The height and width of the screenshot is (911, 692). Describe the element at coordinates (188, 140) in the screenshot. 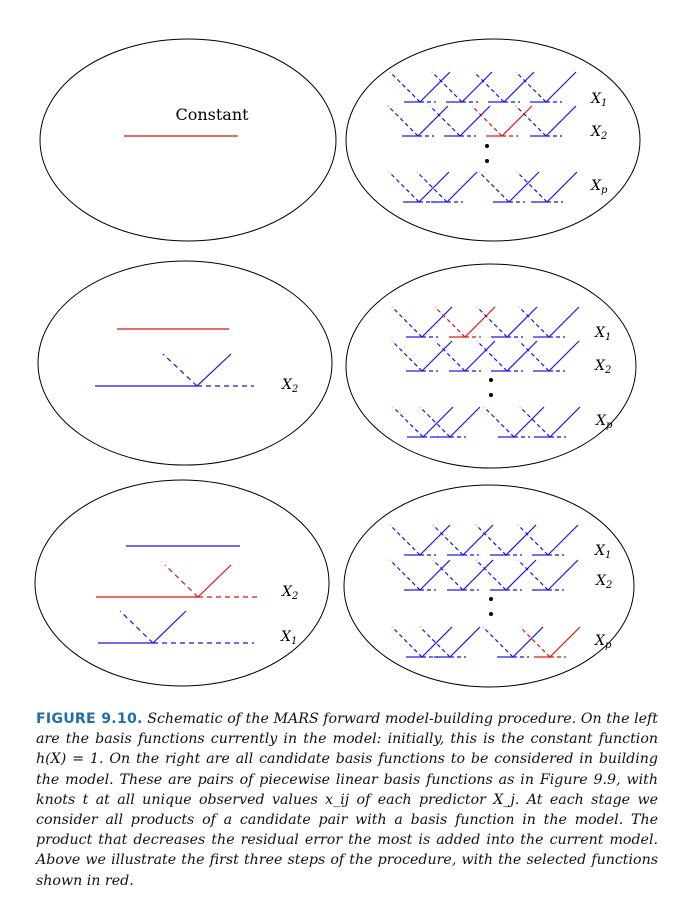

I see `stage-1-model-ellipse` at that location.